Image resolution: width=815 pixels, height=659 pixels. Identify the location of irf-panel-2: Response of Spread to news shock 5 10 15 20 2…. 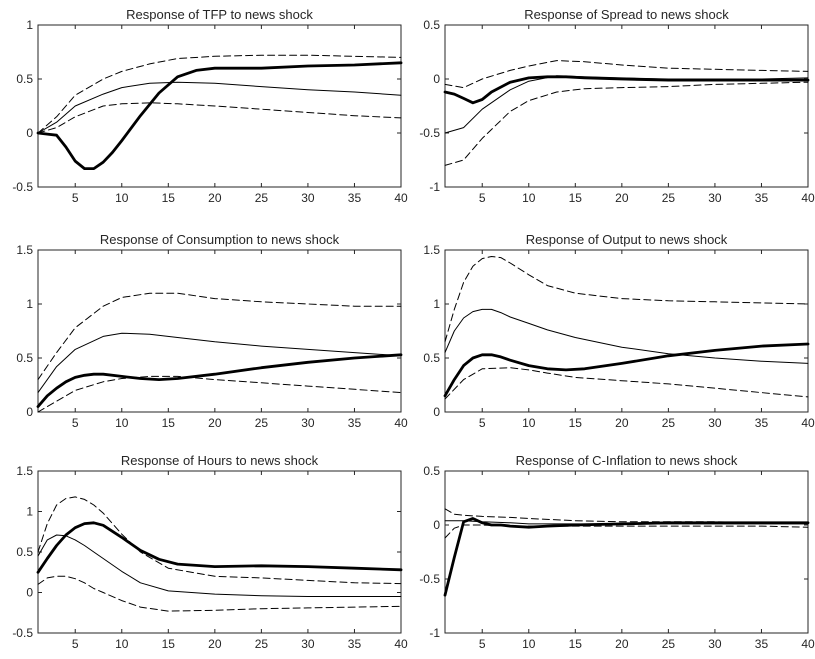
(617, 106).